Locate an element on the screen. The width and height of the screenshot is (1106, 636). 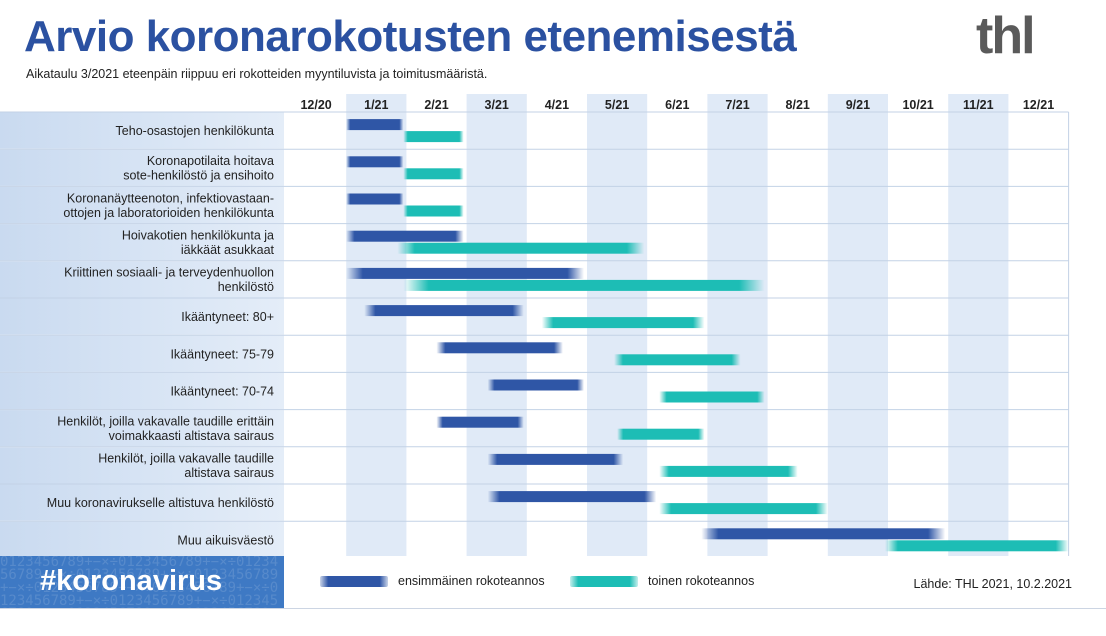
month-label: 2/21 is located at coordinates (436, 105).